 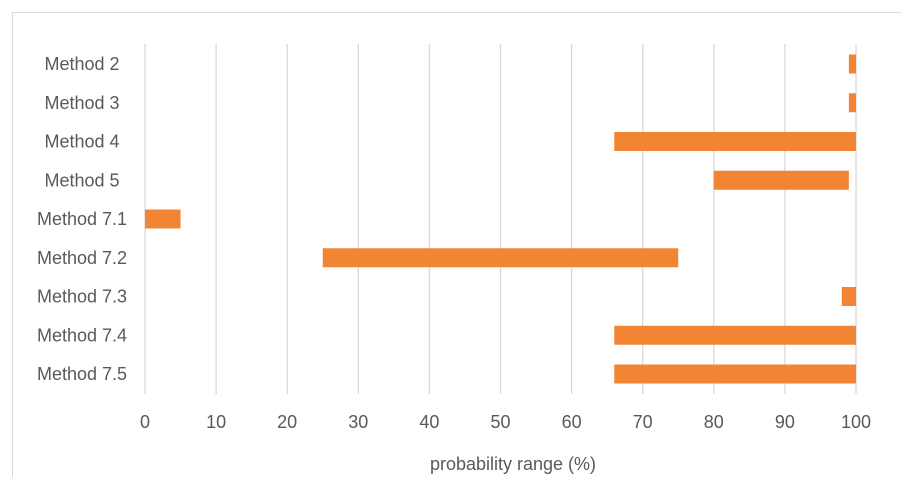 What do you see at coordinates (82, 335) in the screenshot?
I see `category-label: Method 7.4` at bounding box center [82, 335].